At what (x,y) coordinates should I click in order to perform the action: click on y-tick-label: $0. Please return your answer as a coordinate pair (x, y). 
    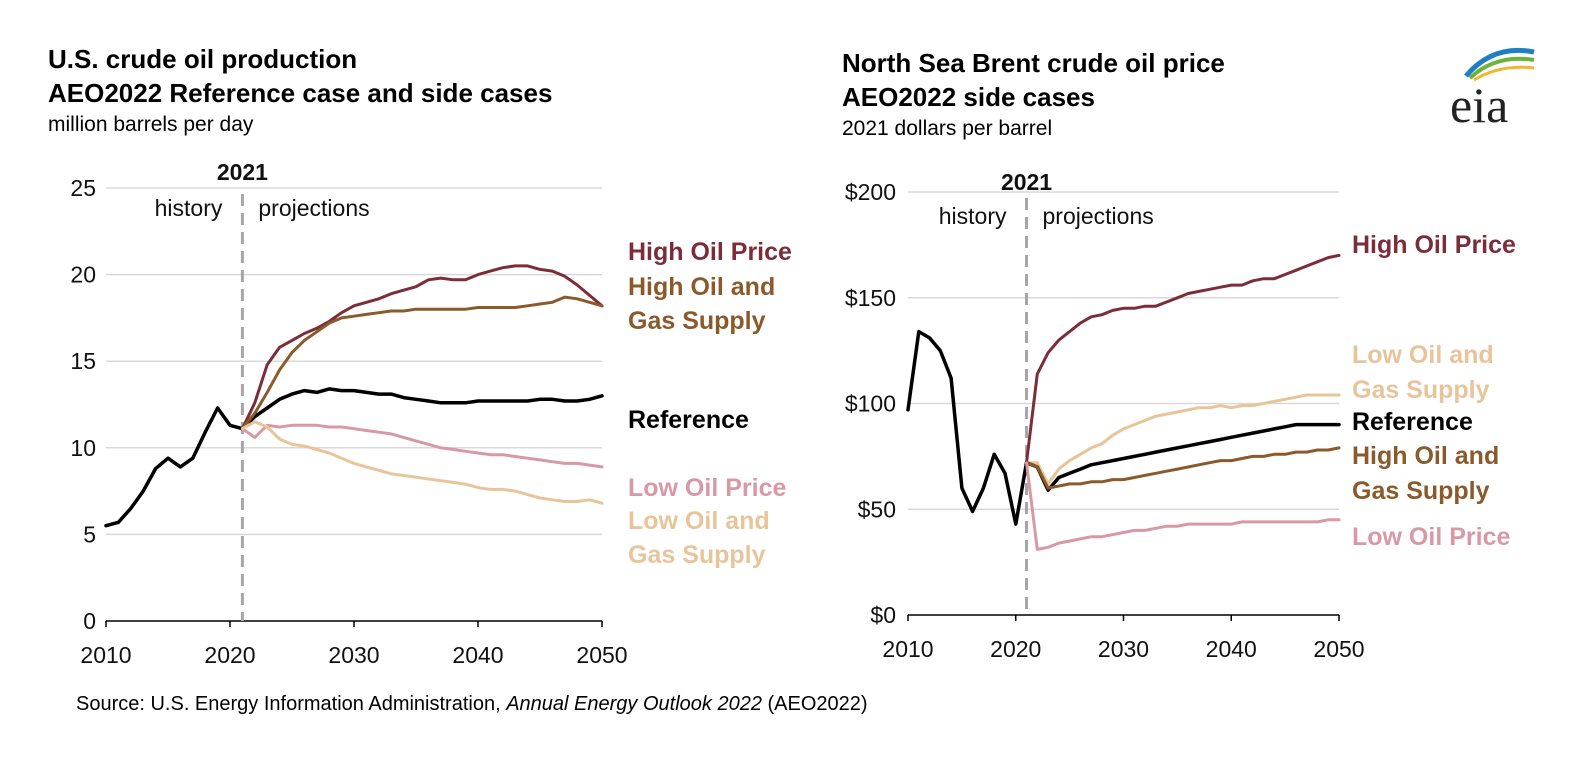
    Looking at the image, I should click on (883, 615).